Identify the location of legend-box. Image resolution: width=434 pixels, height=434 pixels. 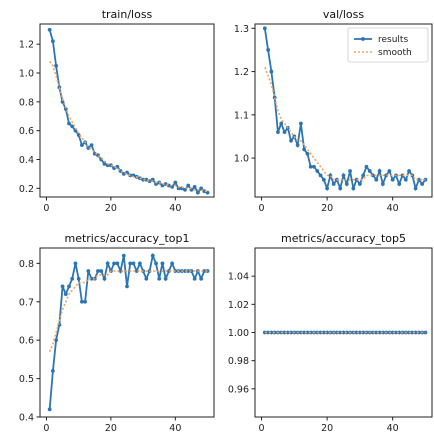
(388, 45).